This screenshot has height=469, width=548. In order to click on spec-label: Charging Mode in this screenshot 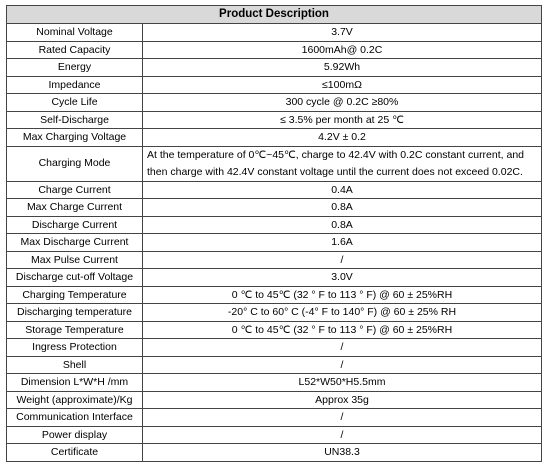, I will do `click(74, 163)`.